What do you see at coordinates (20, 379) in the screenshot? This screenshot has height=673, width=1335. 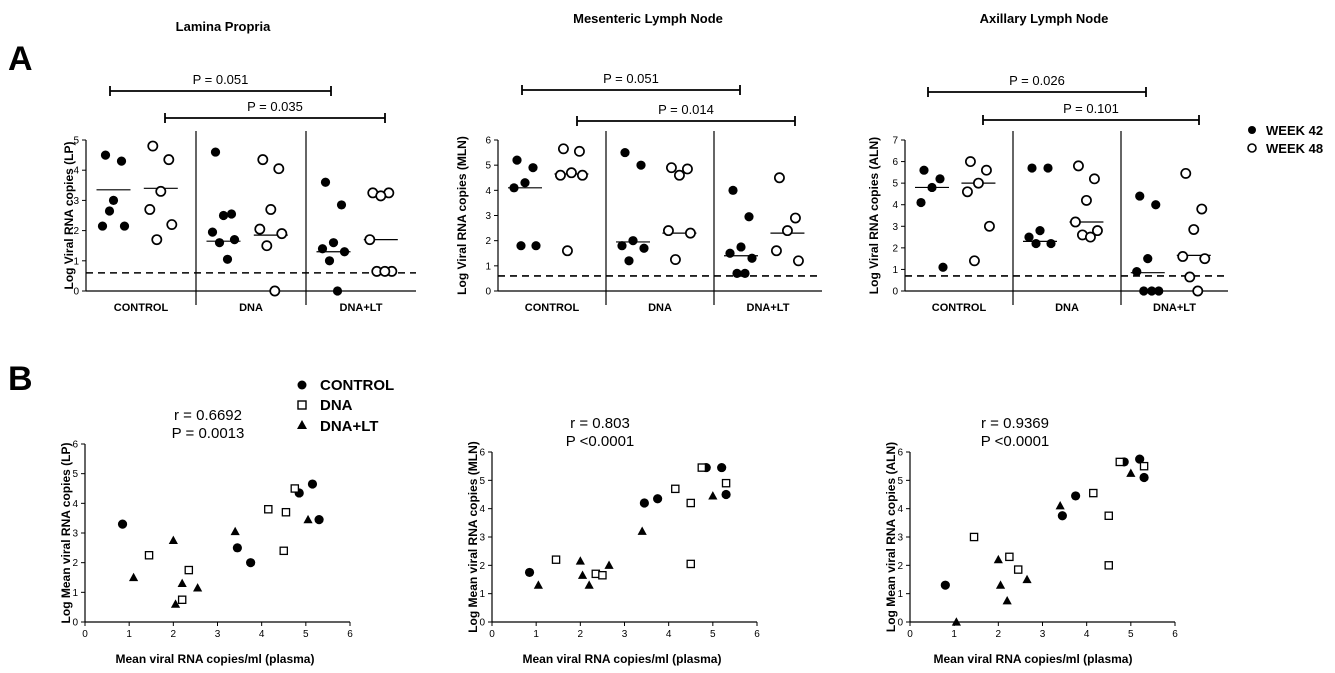 I see `panel-label-b: B` at bounding box center [20, 379].